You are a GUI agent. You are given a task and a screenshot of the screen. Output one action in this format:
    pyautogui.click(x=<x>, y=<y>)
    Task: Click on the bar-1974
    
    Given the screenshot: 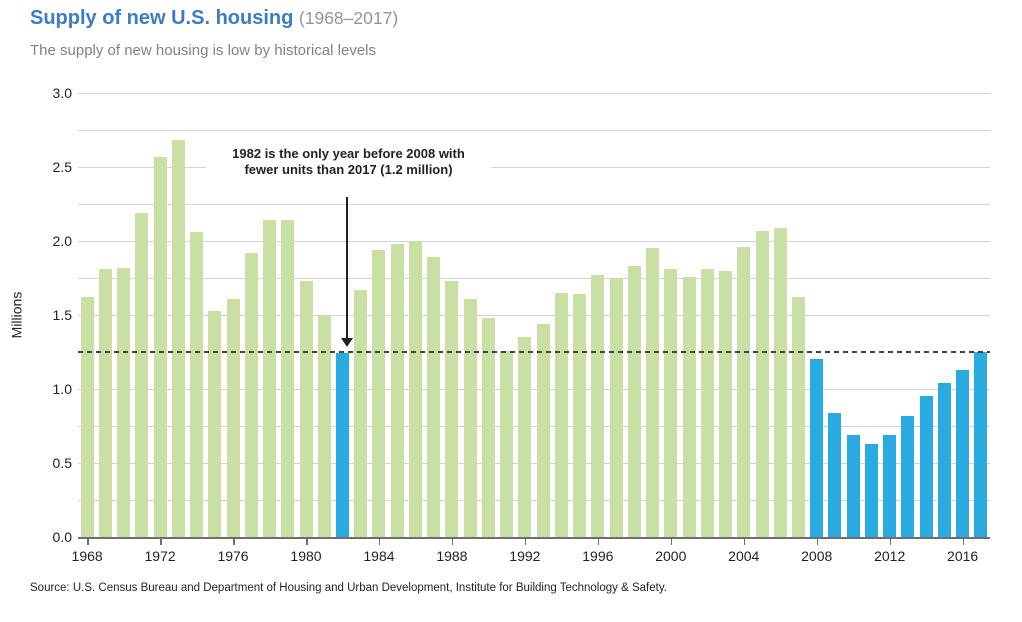 What is the action you would take?
    pyautogui.click(x=197, y=384)
    